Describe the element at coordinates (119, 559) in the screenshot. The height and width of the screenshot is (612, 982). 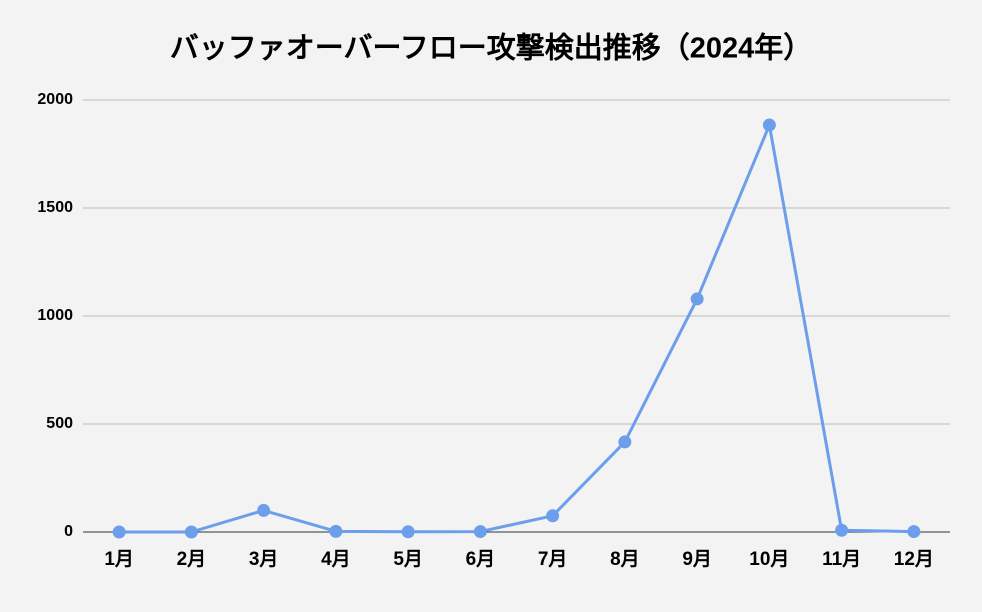
I see `x-tick-label: 1月` at that location.